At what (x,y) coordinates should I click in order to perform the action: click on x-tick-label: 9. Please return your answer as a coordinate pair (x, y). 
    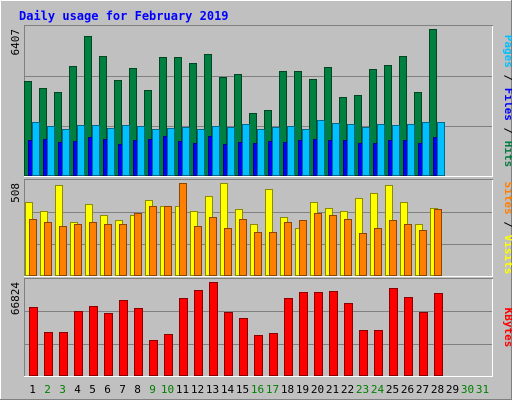
    Looking at the image, I should click on (152, 389).